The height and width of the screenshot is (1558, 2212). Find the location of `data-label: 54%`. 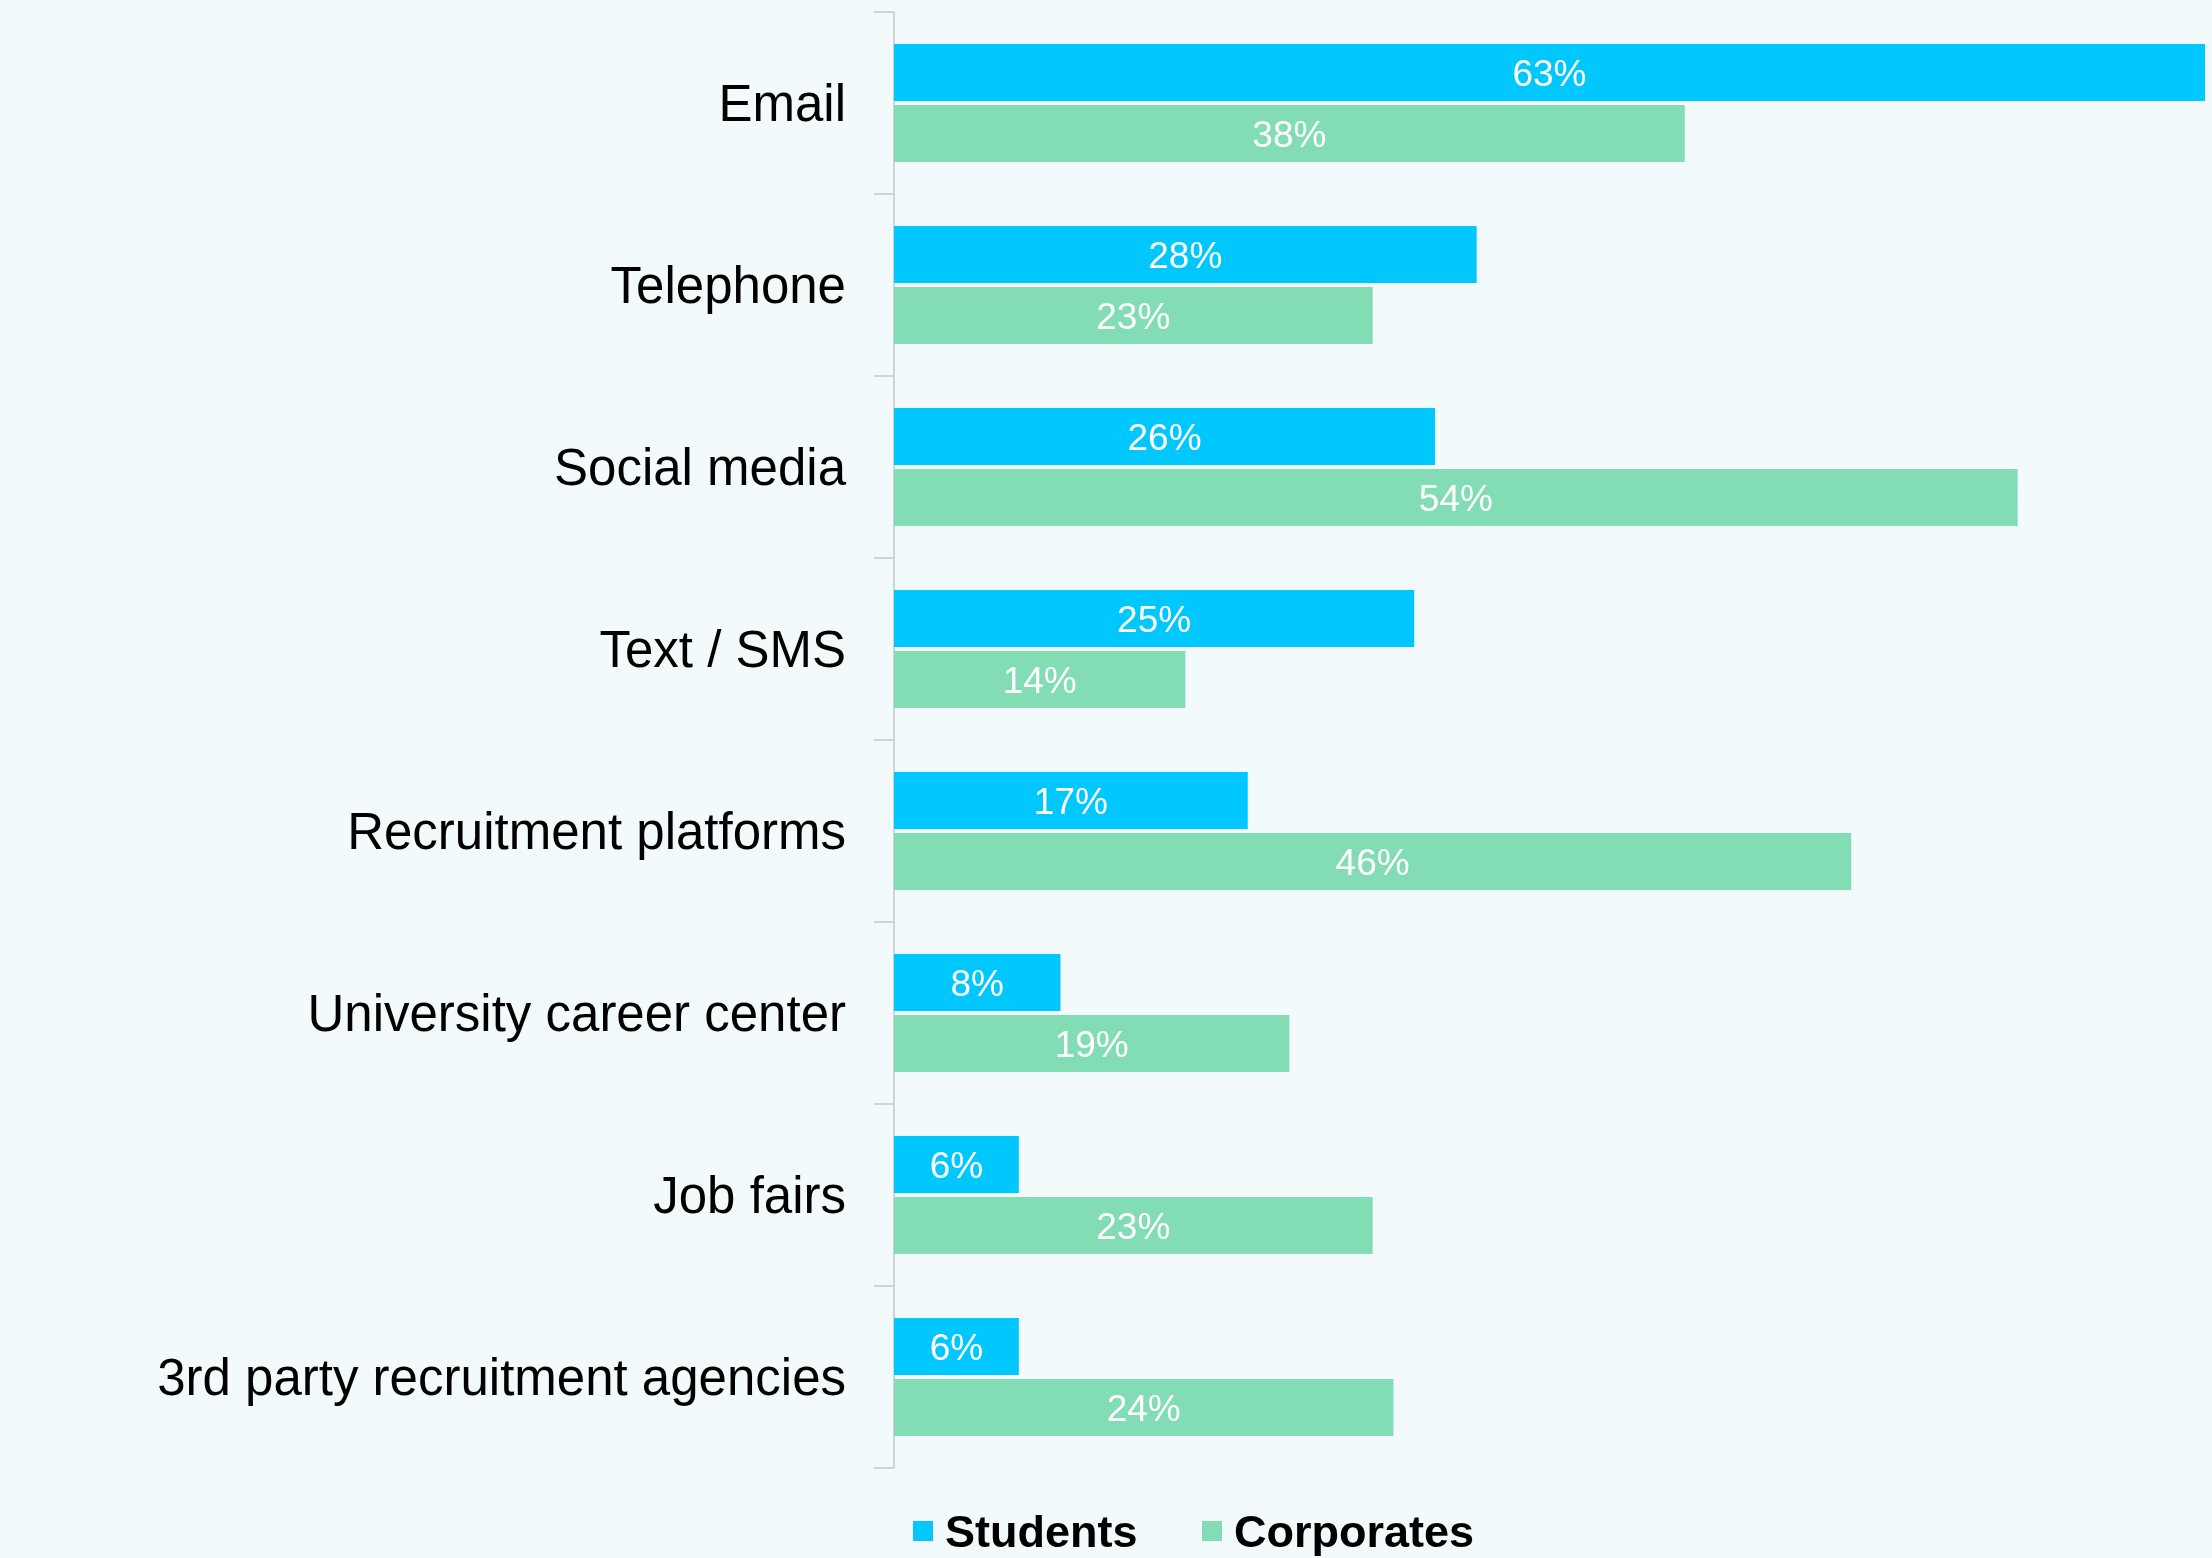

data-label: 54% is located at coordinates (1455, 498).